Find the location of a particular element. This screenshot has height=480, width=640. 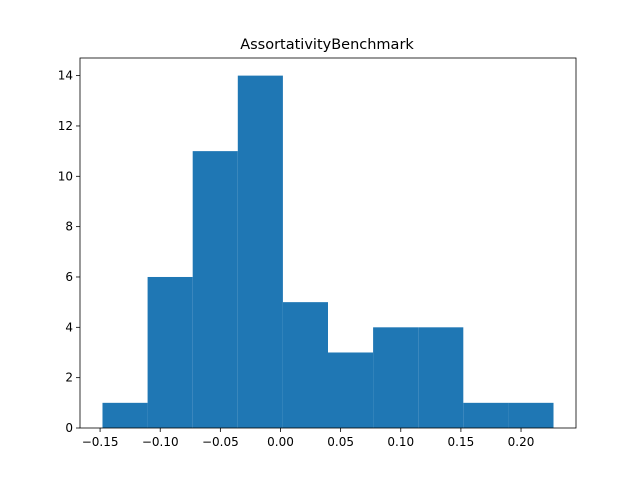

chart-title: AssortativityBenchmark is located at coordinates (327, 45).